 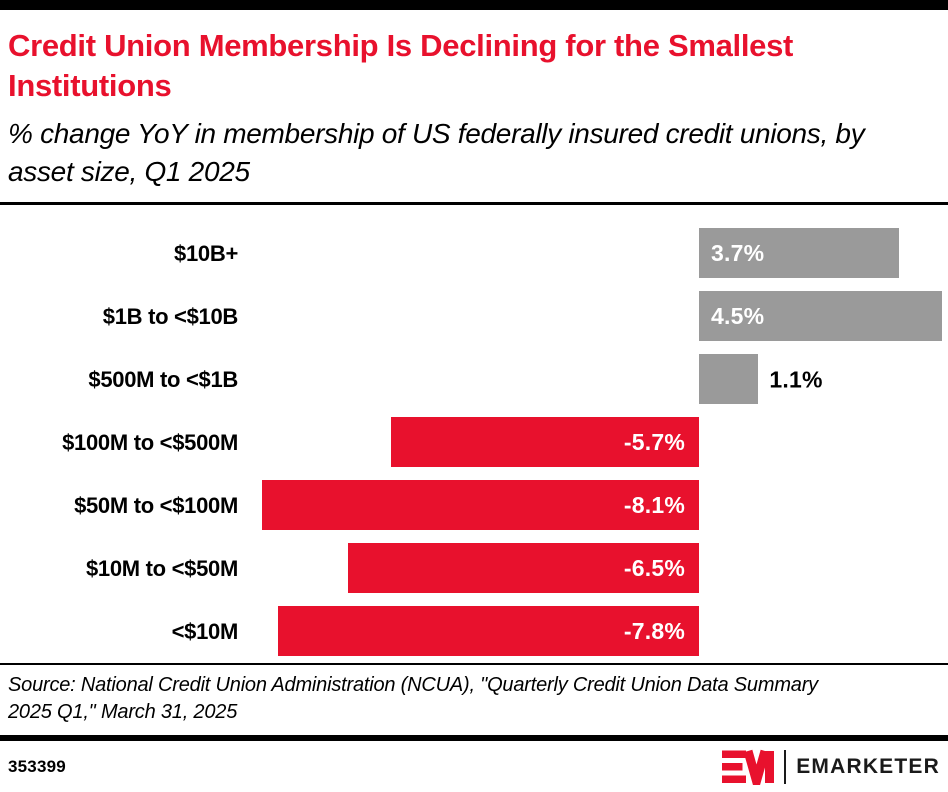 I want to click on category-label: <$10M, so click(x=205, y=631).